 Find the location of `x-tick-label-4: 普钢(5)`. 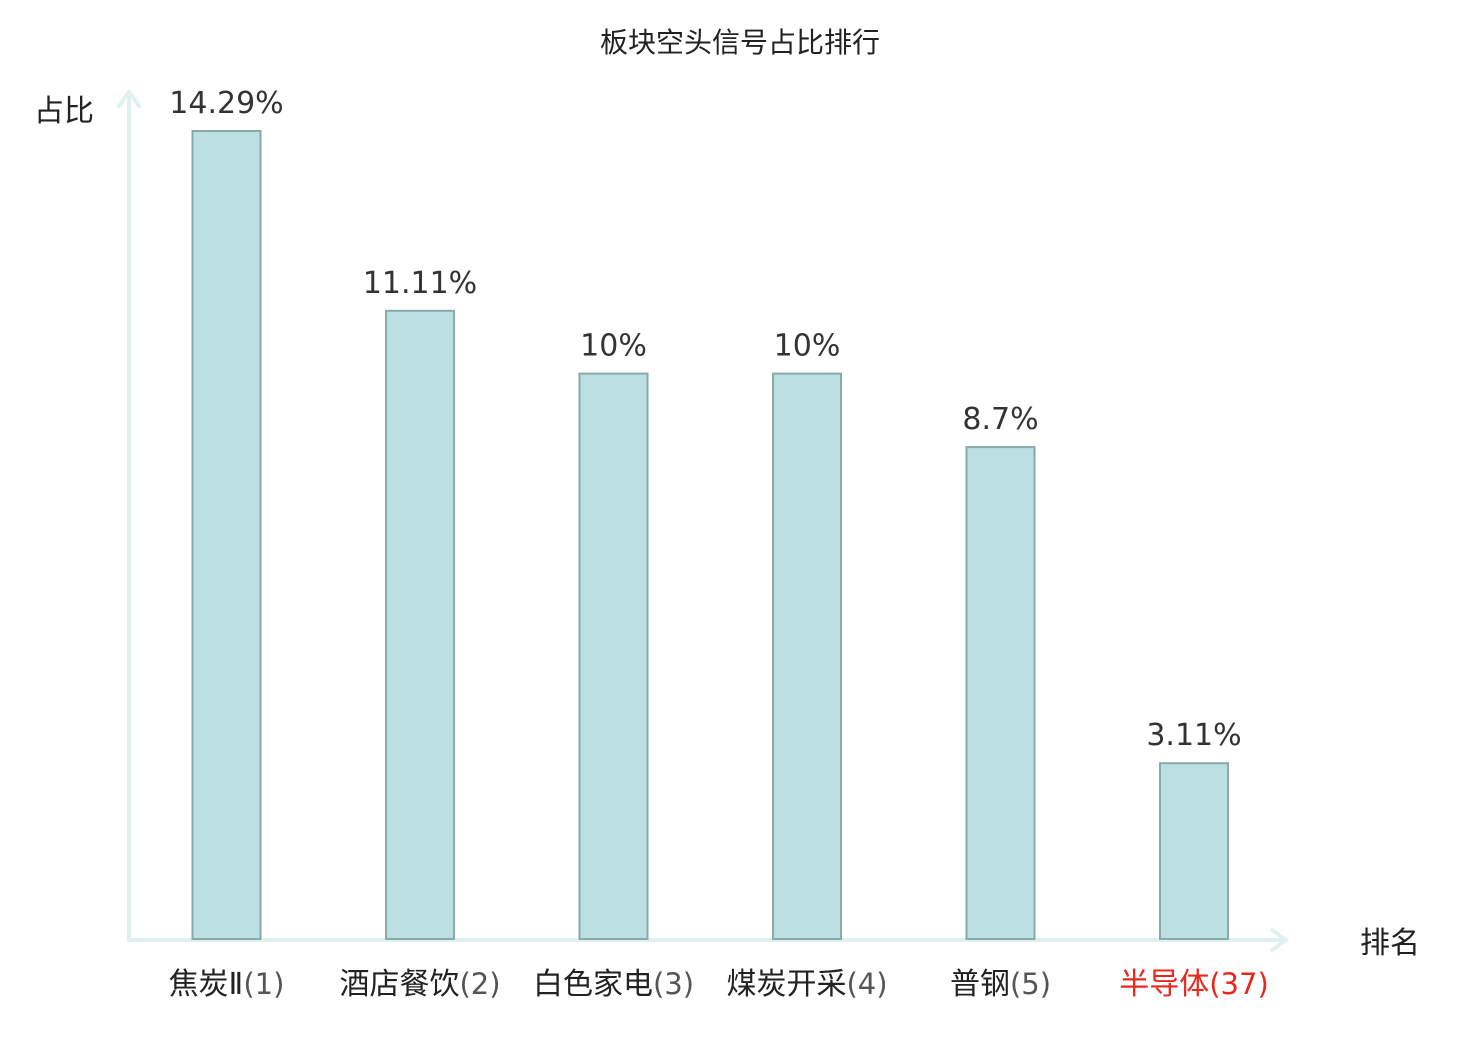

x-tick-label-4: 普钢(5) is located at coordinates (1000, 984).